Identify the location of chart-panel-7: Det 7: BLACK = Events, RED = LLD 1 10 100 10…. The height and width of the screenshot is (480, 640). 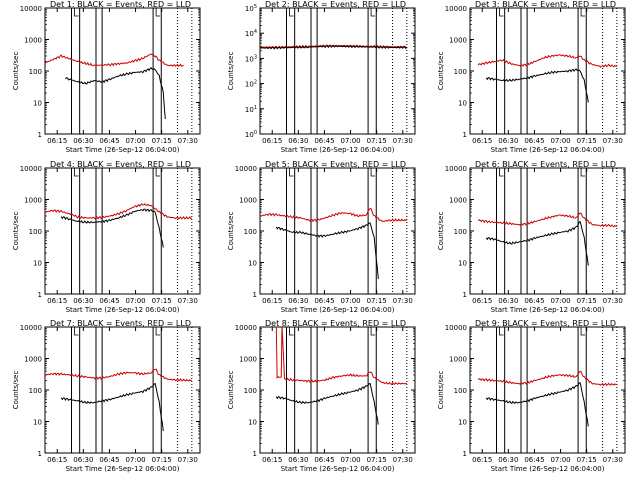
(106, 396).